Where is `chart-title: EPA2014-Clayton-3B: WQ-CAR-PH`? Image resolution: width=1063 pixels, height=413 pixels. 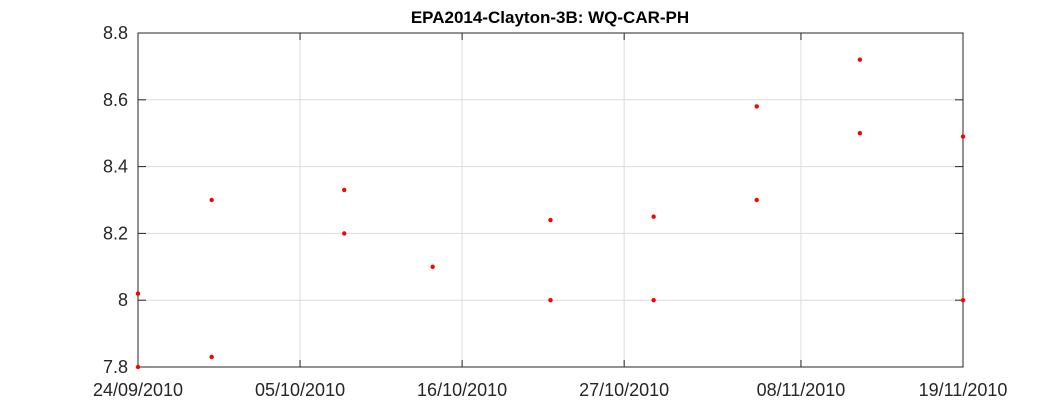 chart-title: EPA2014-Clayton-3B: WQ-CAR-PH is located at coordinates (550, 17).